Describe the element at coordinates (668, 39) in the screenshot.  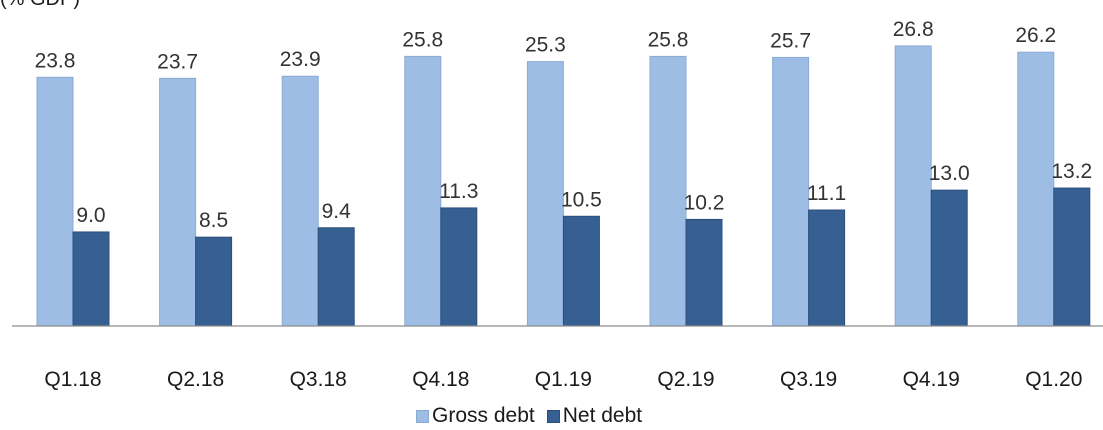
I see `data-label-gross-debt-Q2.19: 25.8` at that location.